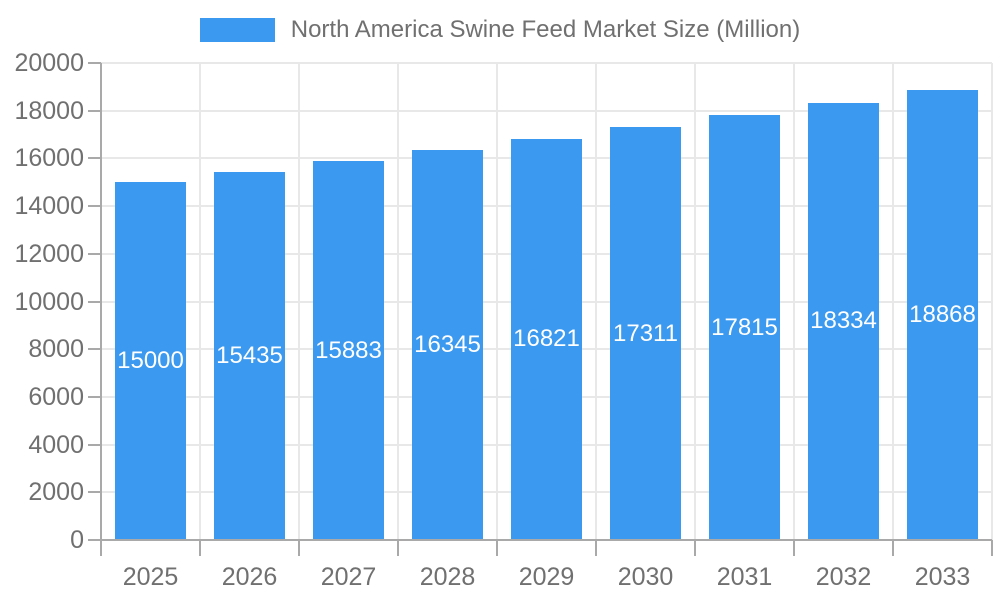 The width and height of the screenshot is (1000, 600). I want to click on y-tick-label: 0, so click(77, 540).